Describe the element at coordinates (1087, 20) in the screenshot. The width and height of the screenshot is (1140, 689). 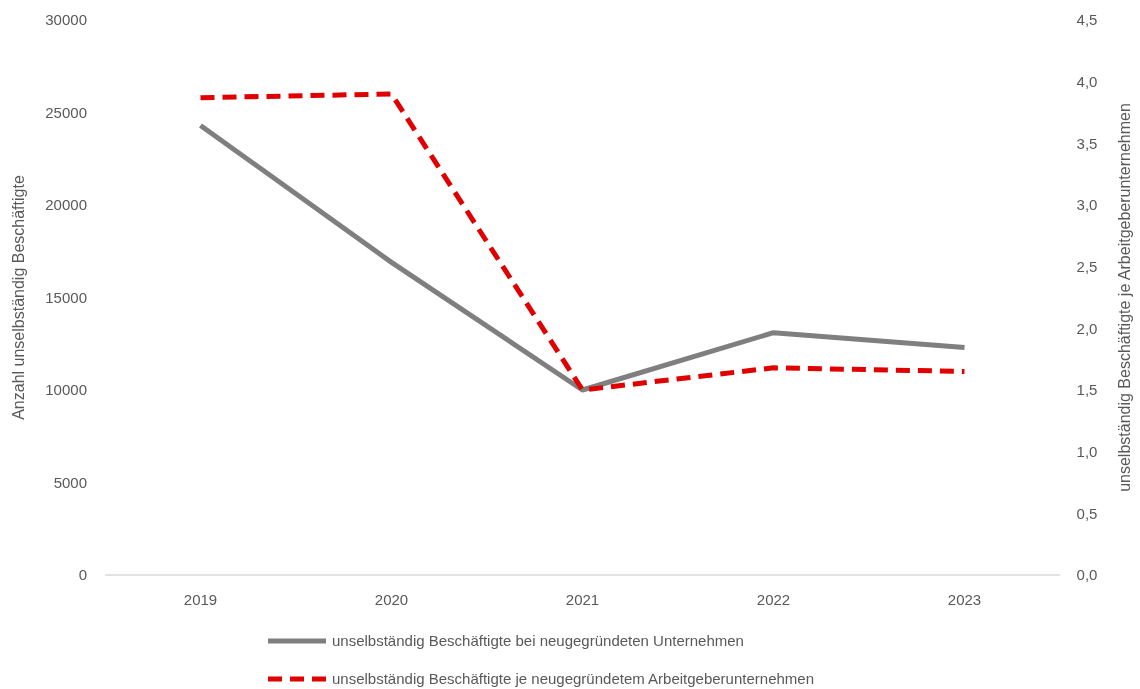
I see `y2-tick-label: 4,5` at that location.